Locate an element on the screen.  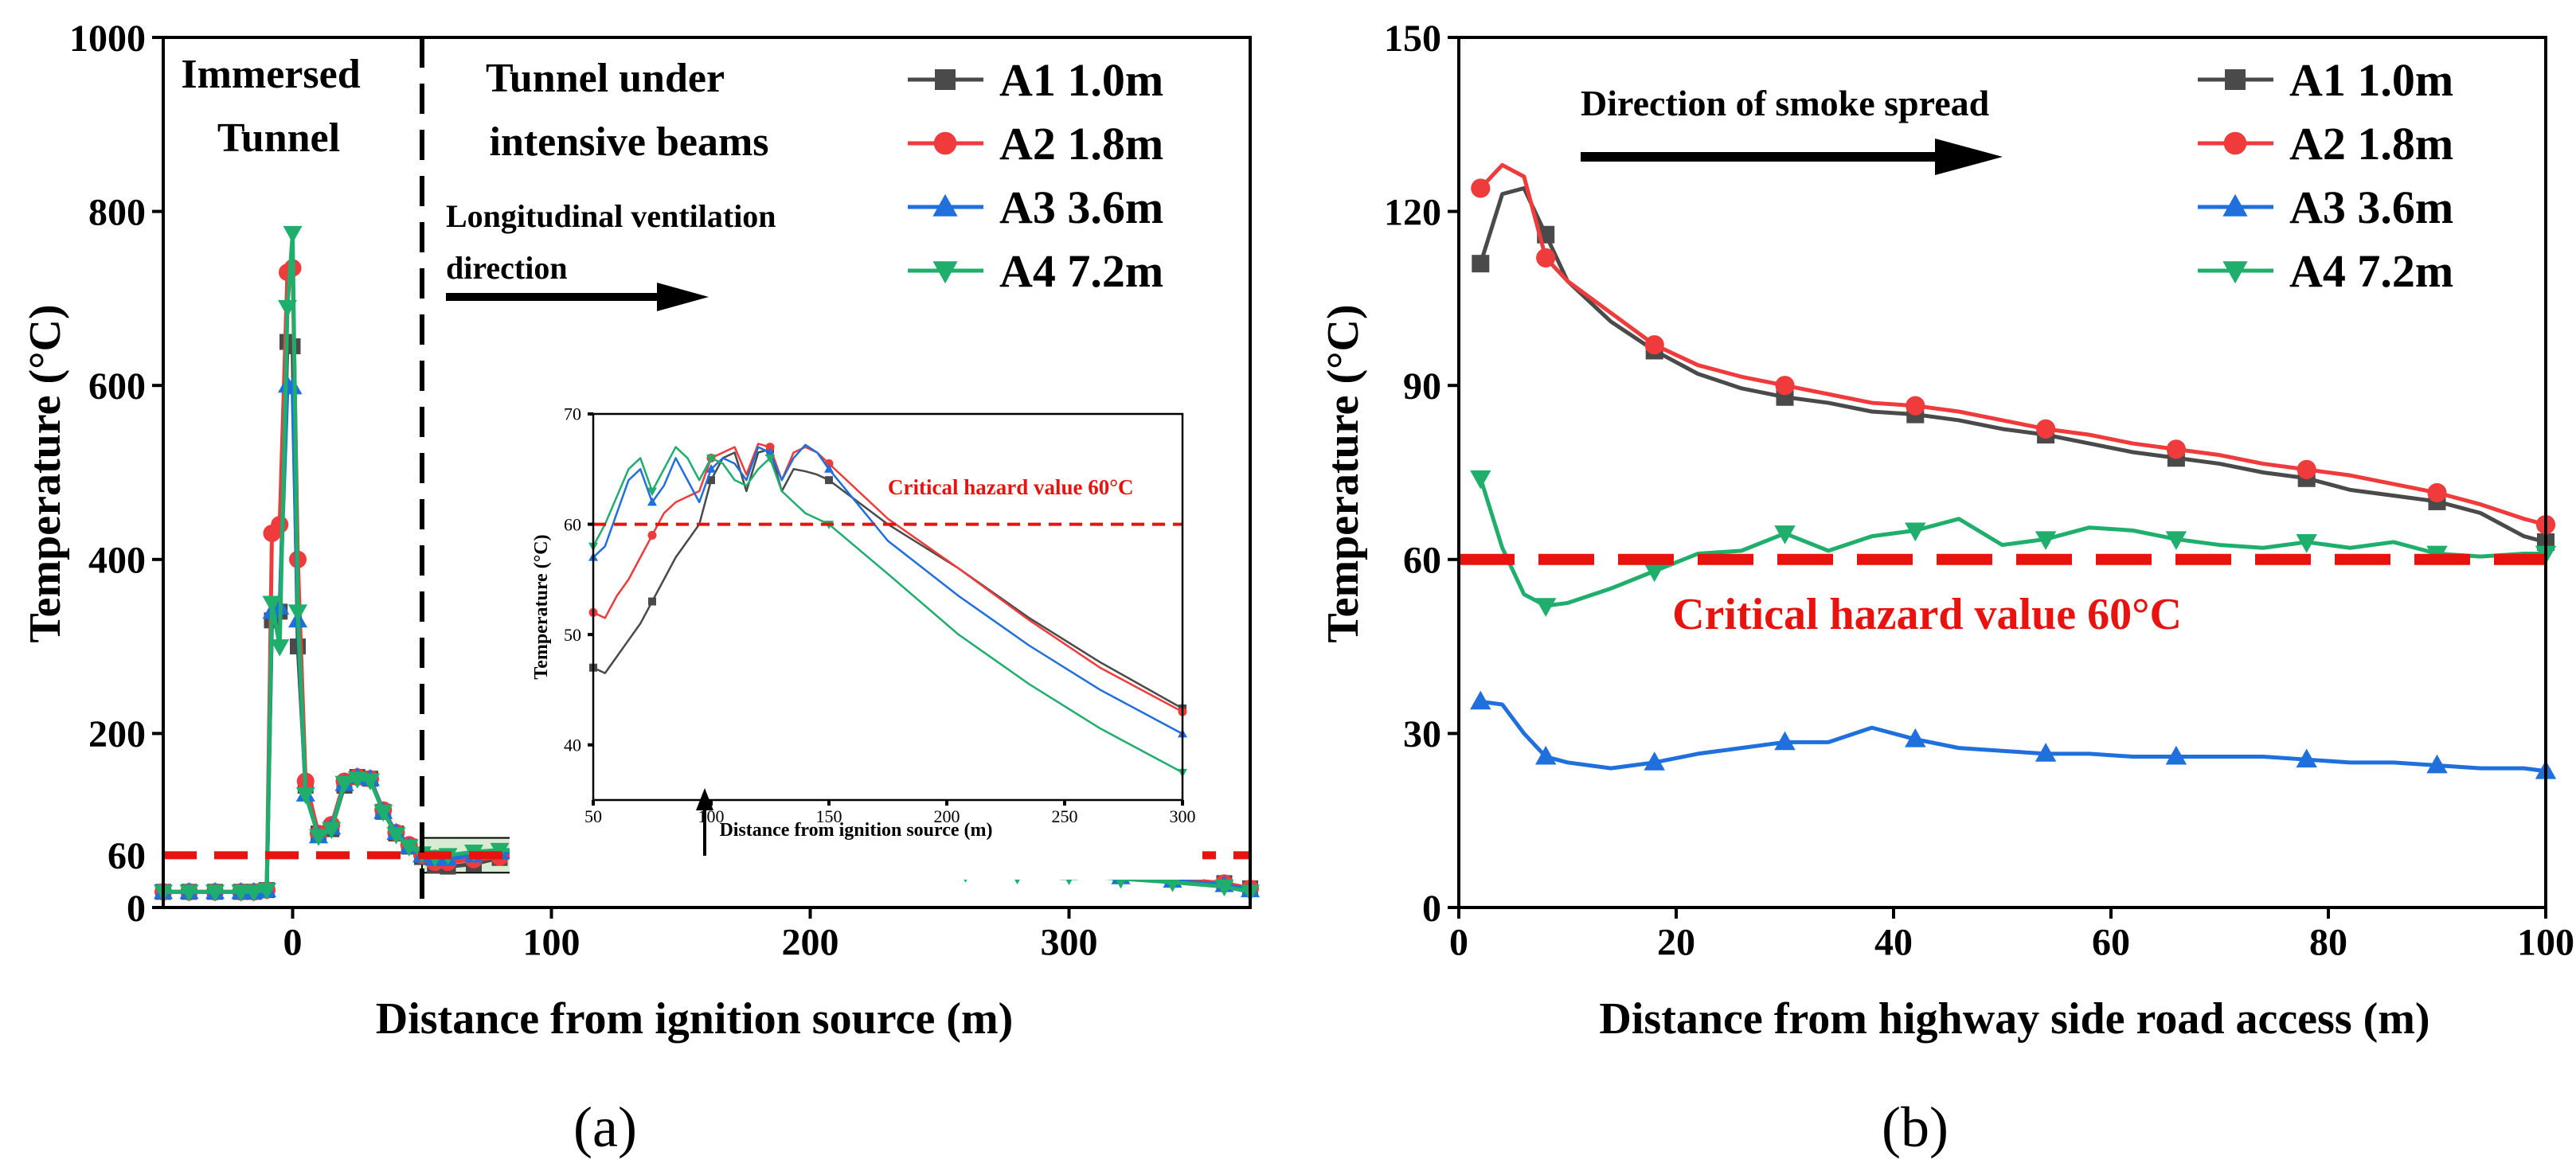
x-tick-label: 40 is located at coordinates (1894, 943).